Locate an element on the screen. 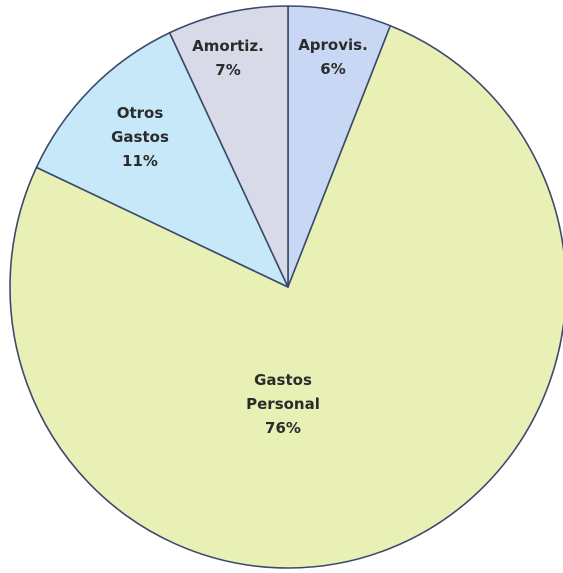 The height and width of the screenshot is (573, 563). slice-value-label: 6% is located at coordinates (332, 69).